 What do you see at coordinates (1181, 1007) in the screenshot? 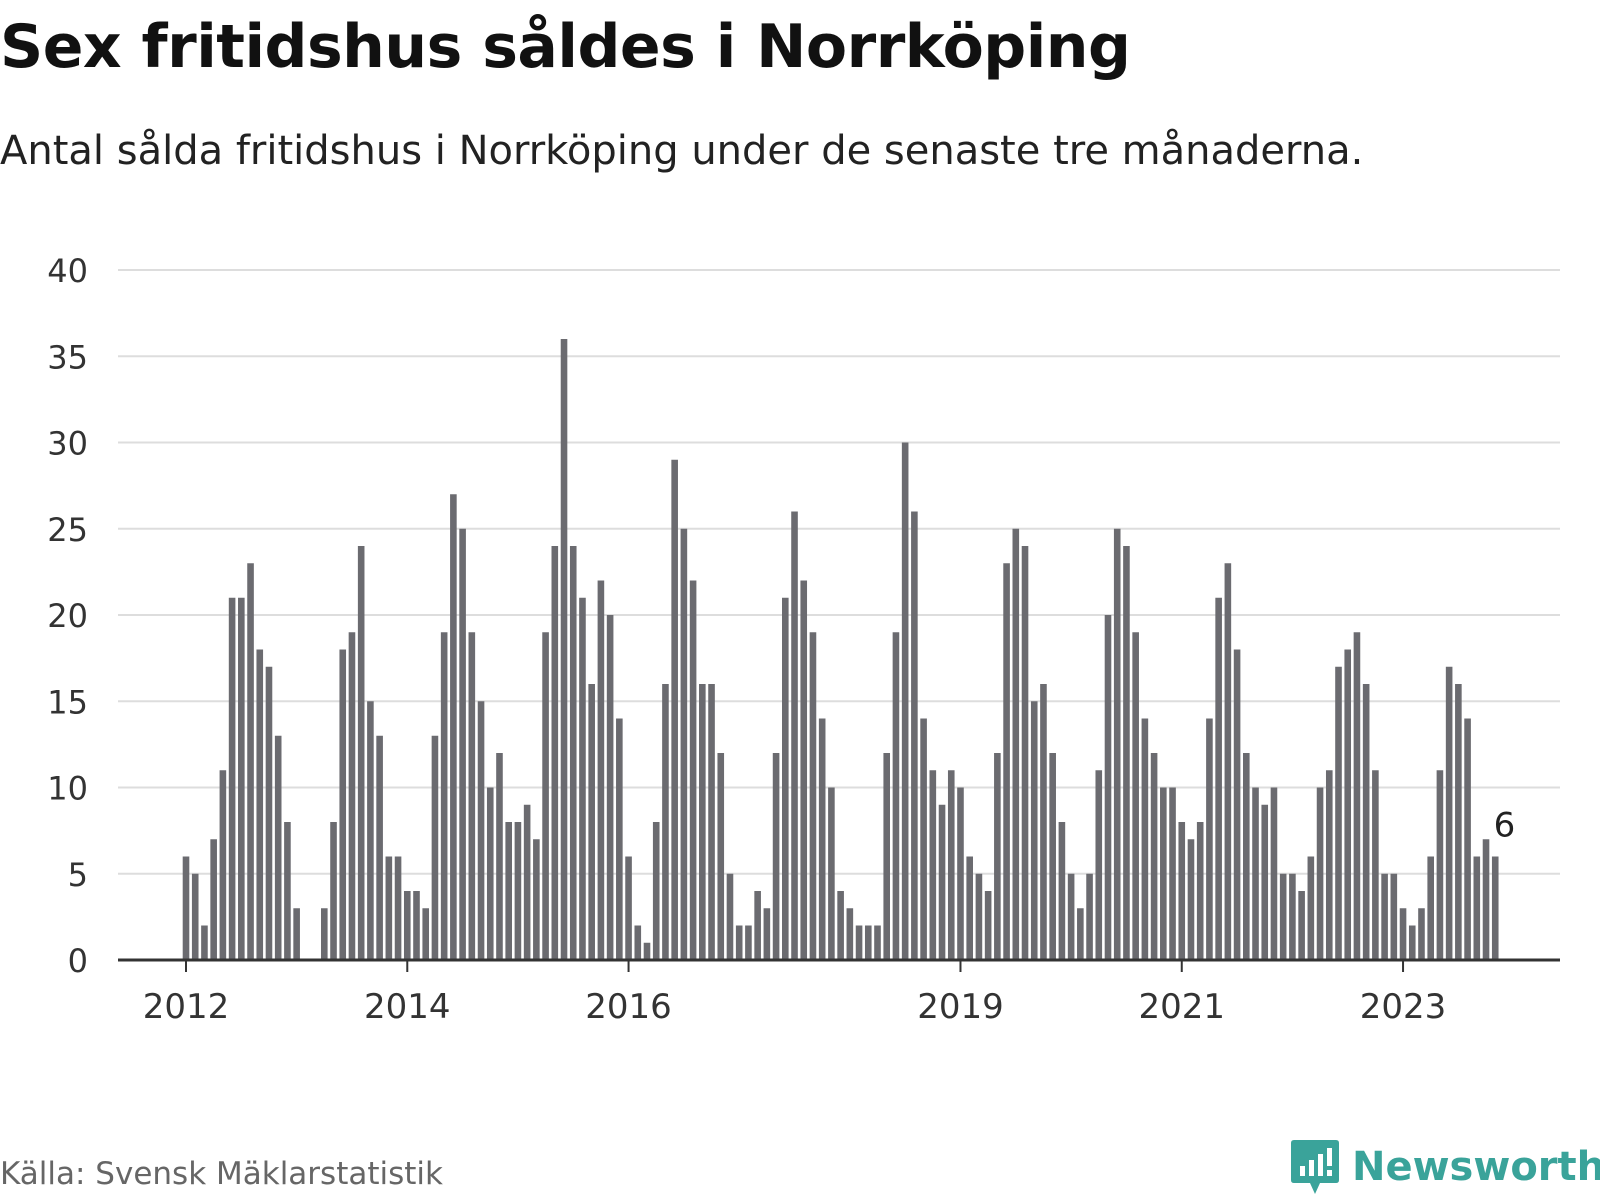
I see `x-tick-label: 2021` at bounding box center [1181, 1007].